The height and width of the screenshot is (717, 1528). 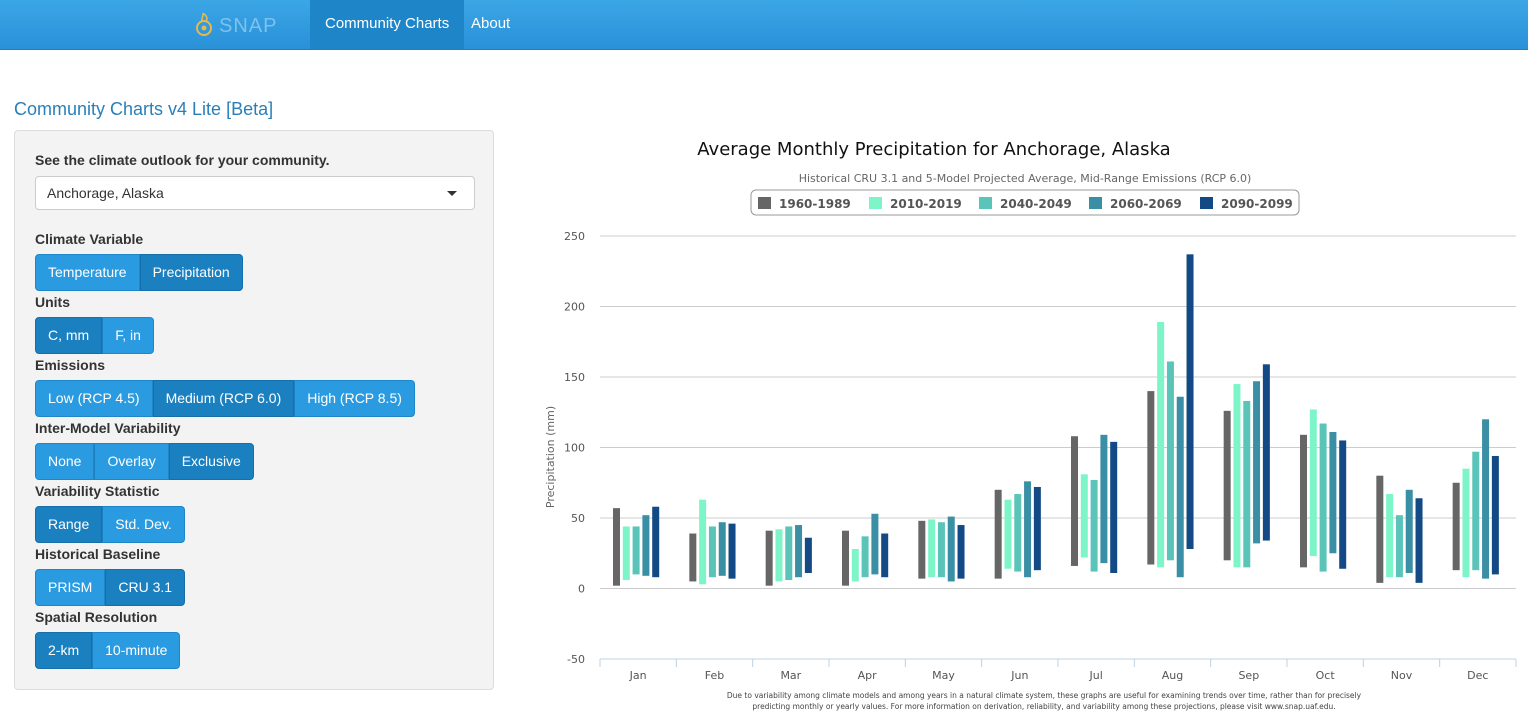 What do you see at coordinates (985, 203) in the screenshot?
I see `legend-swatch` at bounding box center [985, 203].